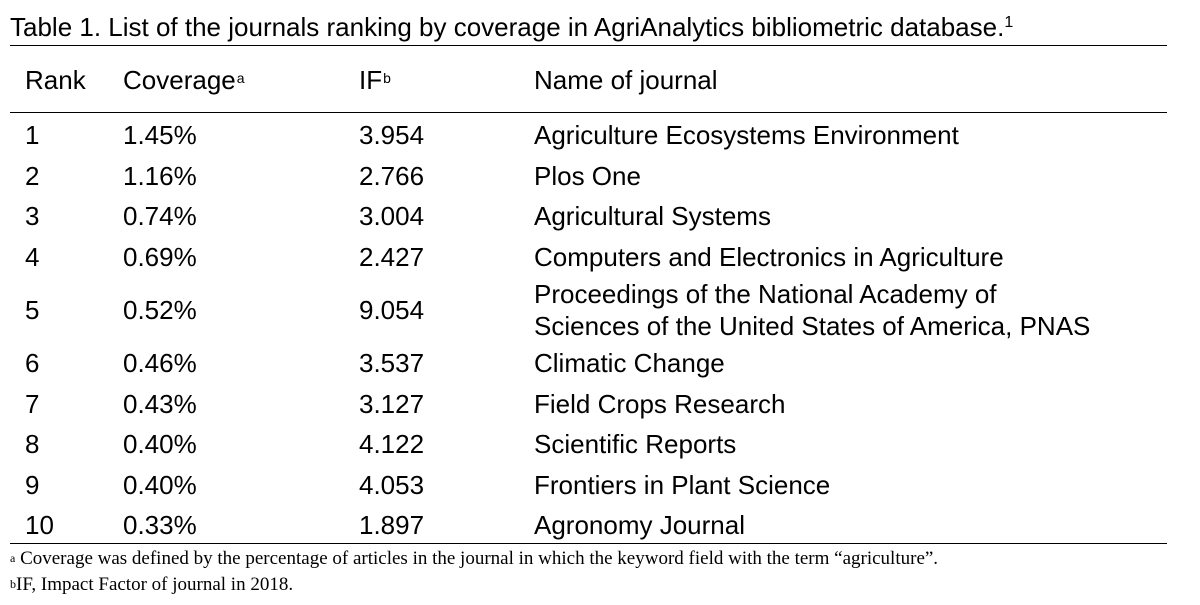  What do you see at coordinates (588, 45) in the screenshot?
I see `table-top-rule` at bounding box center [588, 45].